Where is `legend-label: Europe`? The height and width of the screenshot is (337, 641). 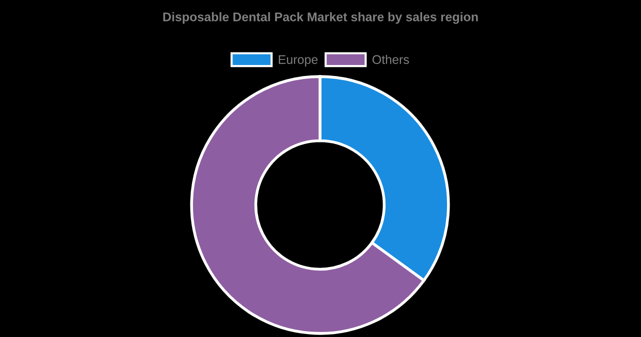
legend-label: Europe is located at coordinates (298, 60).